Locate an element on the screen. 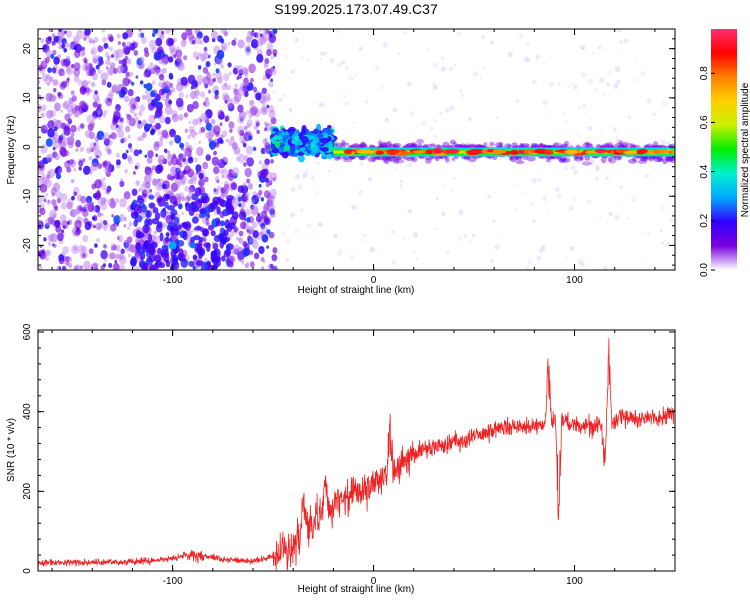 The height and width of the screenshot is (600, 750). x-tick-label: 0 is located at coordinates (374, 581).